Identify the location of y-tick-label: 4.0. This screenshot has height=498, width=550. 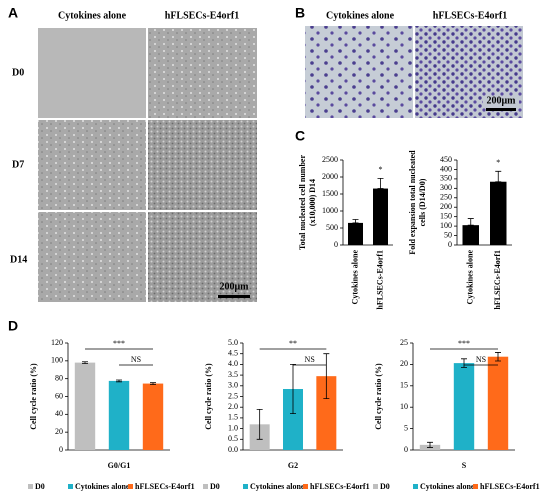
(233, 363).